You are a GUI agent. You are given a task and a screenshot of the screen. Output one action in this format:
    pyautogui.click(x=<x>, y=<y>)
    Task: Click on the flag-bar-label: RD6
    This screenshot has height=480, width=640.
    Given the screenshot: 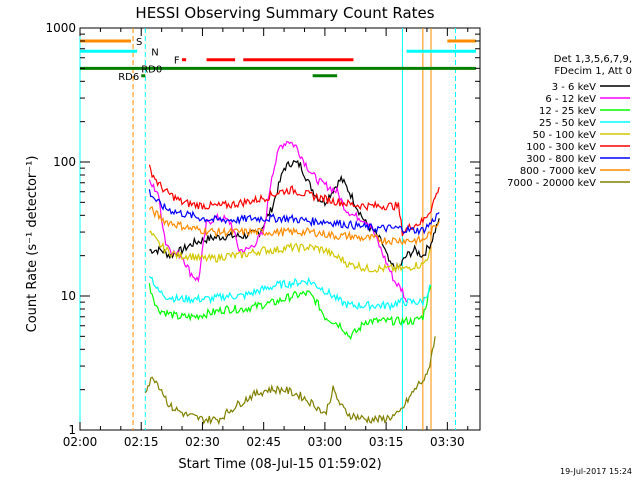 What is the action you would take?
    pyautogui.click(x=128, y=77)
    